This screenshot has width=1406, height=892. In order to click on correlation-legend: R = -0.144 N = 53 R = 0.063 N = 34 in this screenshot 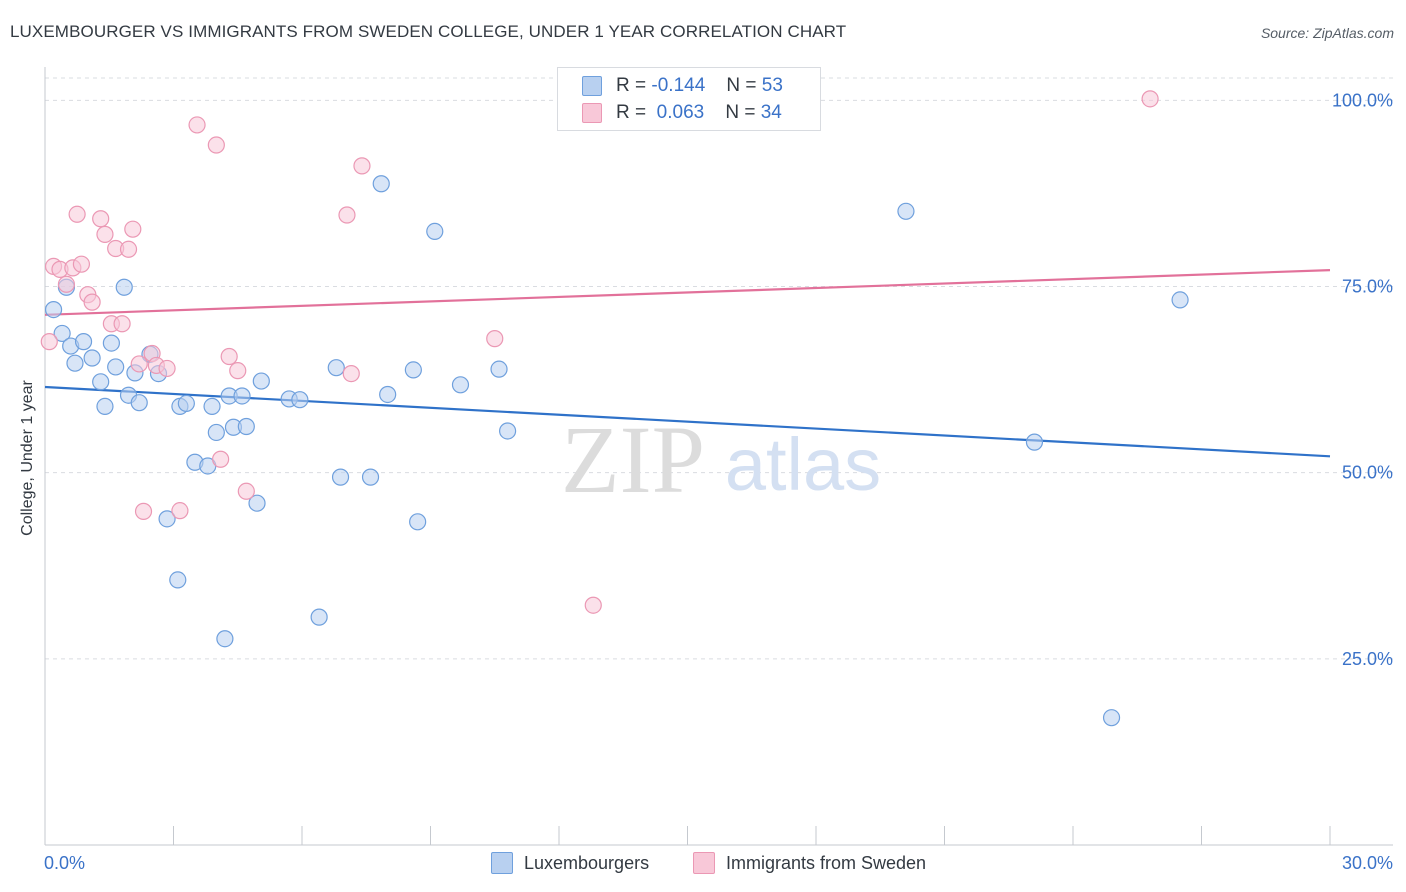, I will do `click(689, 99)`.